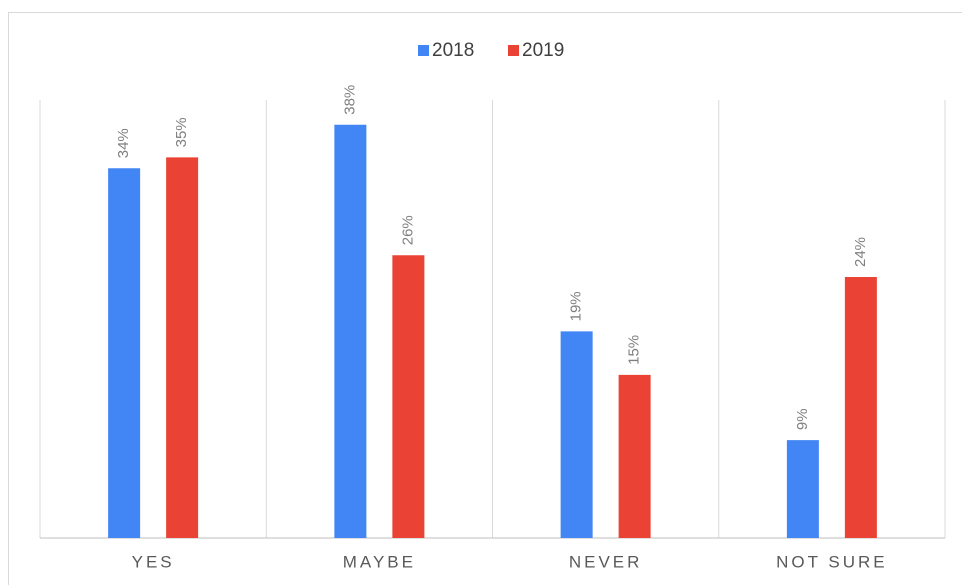 The height and width of the screenshot is (585, 962). What do you see at coordinates (453, 50) in the screenshot?
I see `legend-label: 2018` at bounding box center [453, 50].